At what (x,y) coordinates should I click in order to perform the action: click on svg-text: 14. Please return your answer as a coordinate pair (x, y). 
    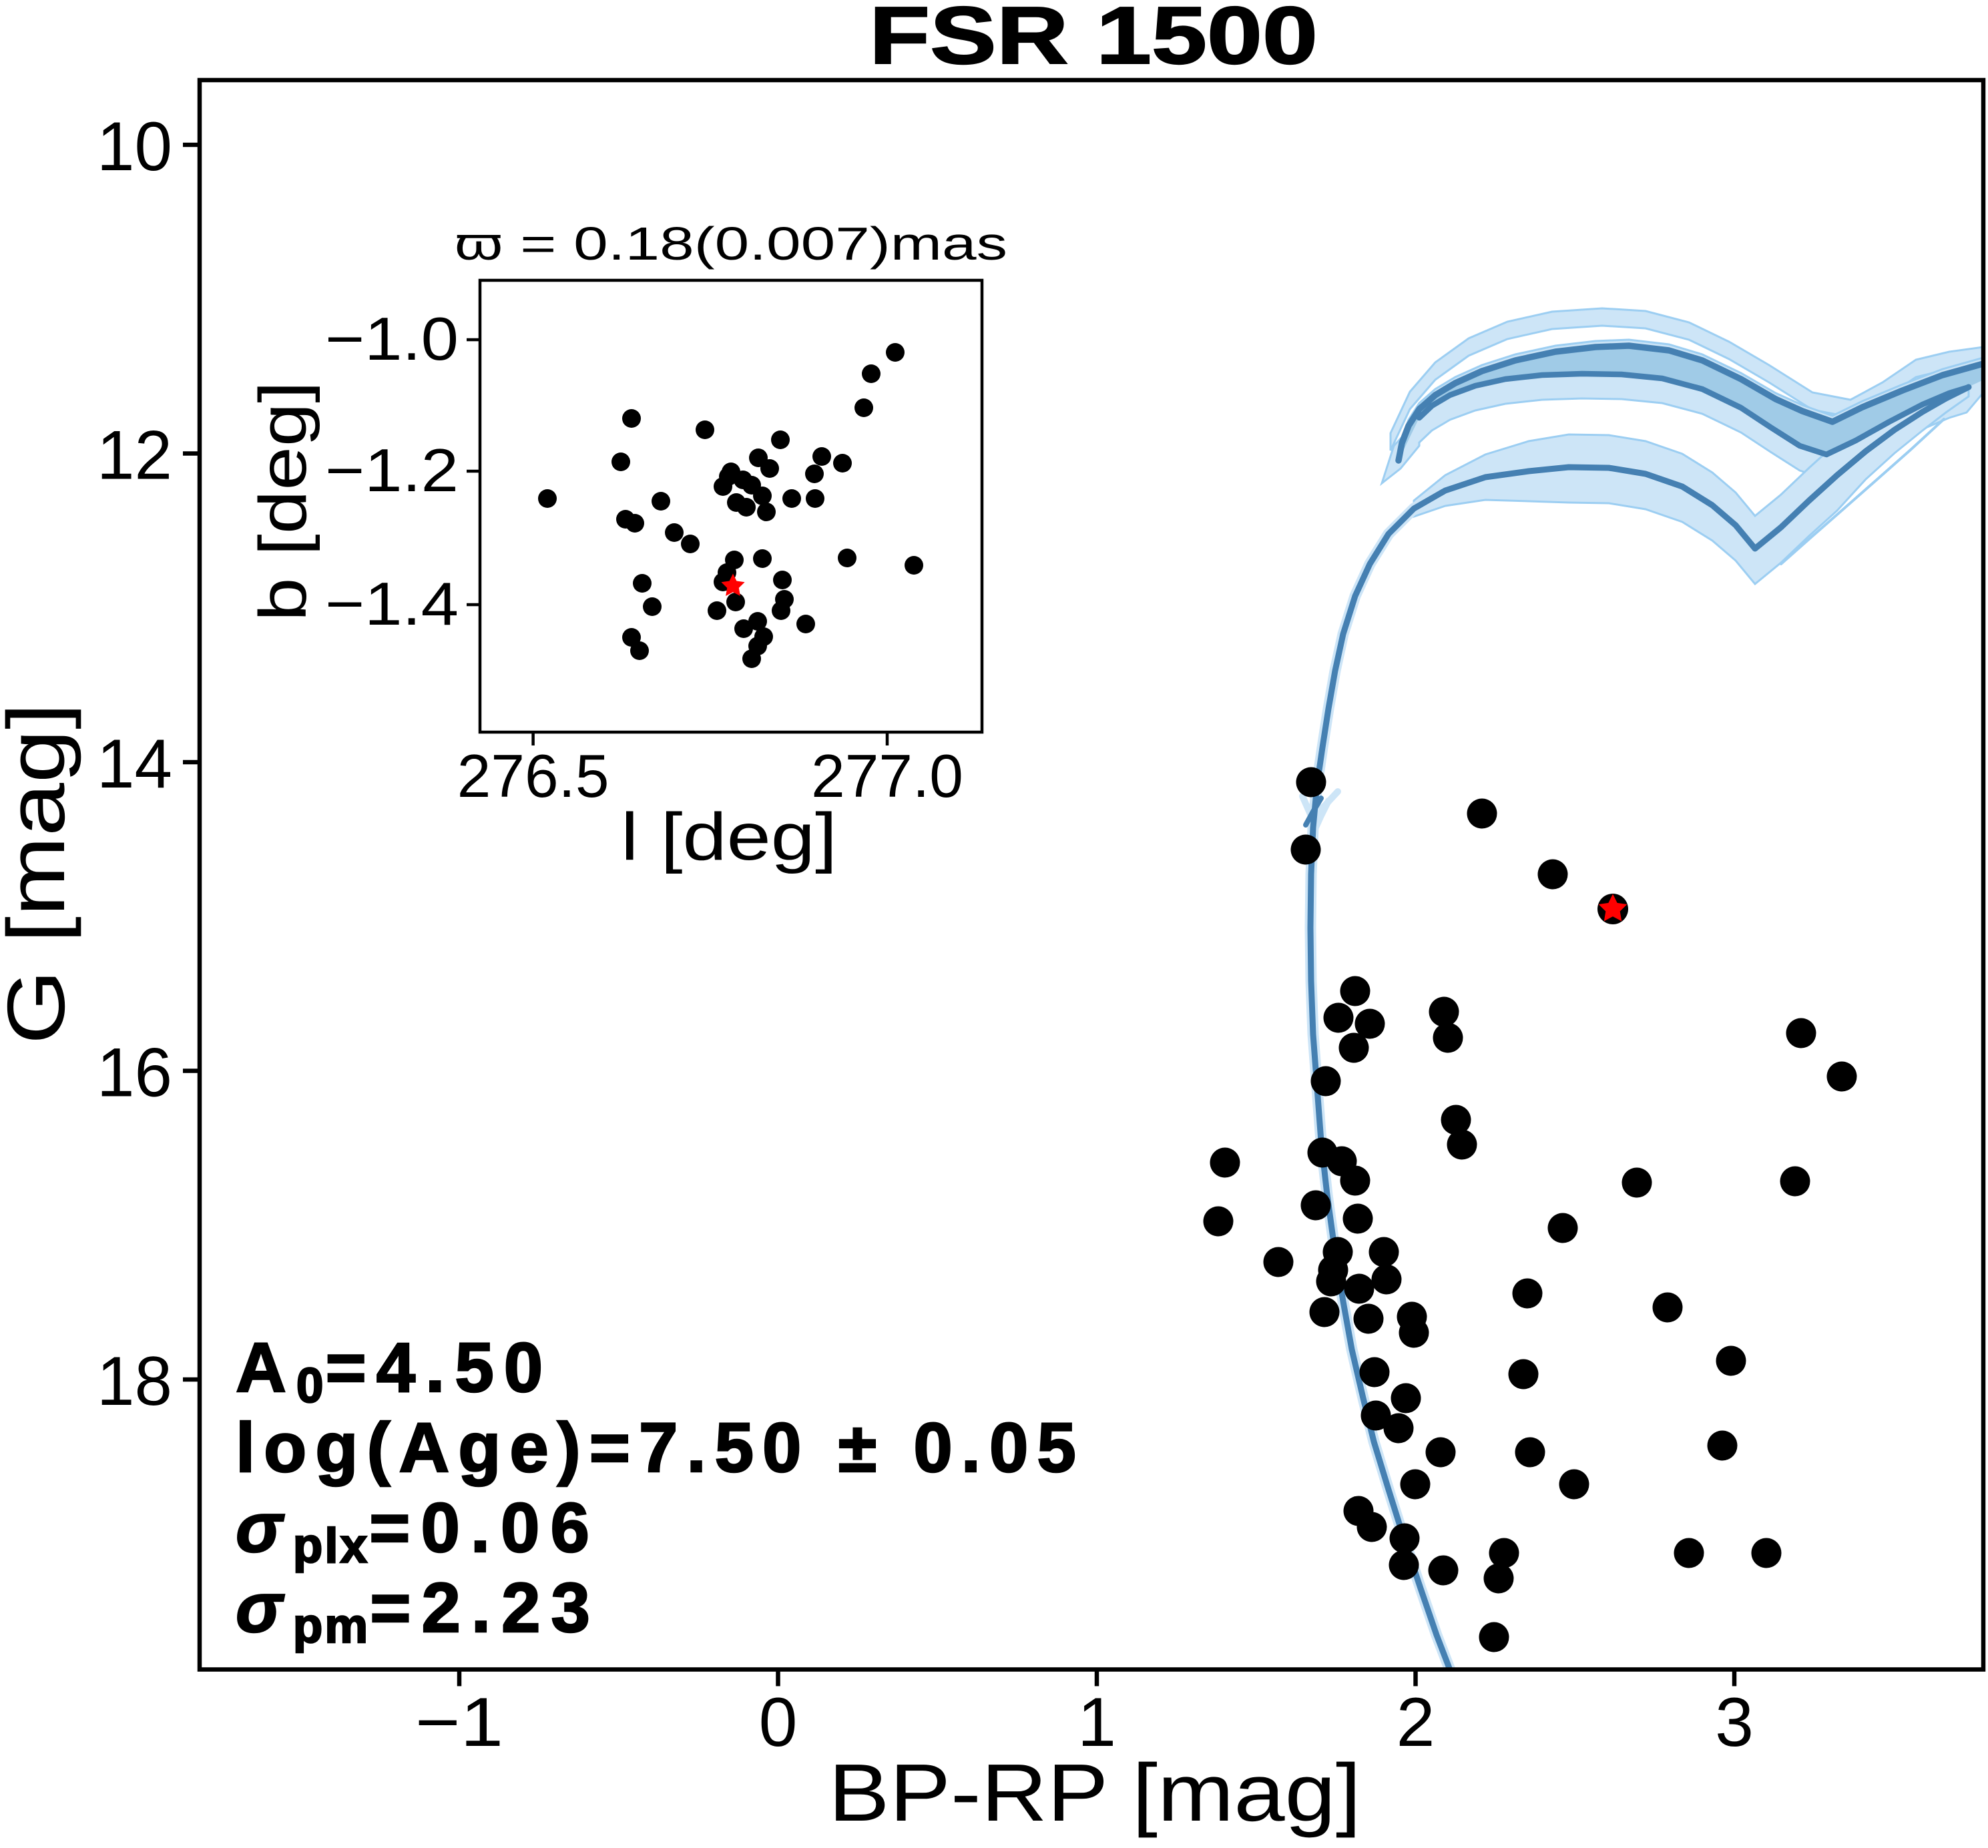
    Looking at the image, I should click on (134, 764).